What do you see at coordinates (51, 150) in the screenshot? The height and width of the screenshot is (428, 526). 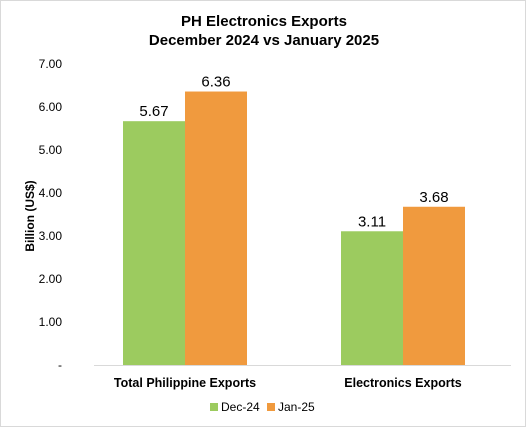 I see `y-tick-label: 5.00` at bounding box center [51, 150].